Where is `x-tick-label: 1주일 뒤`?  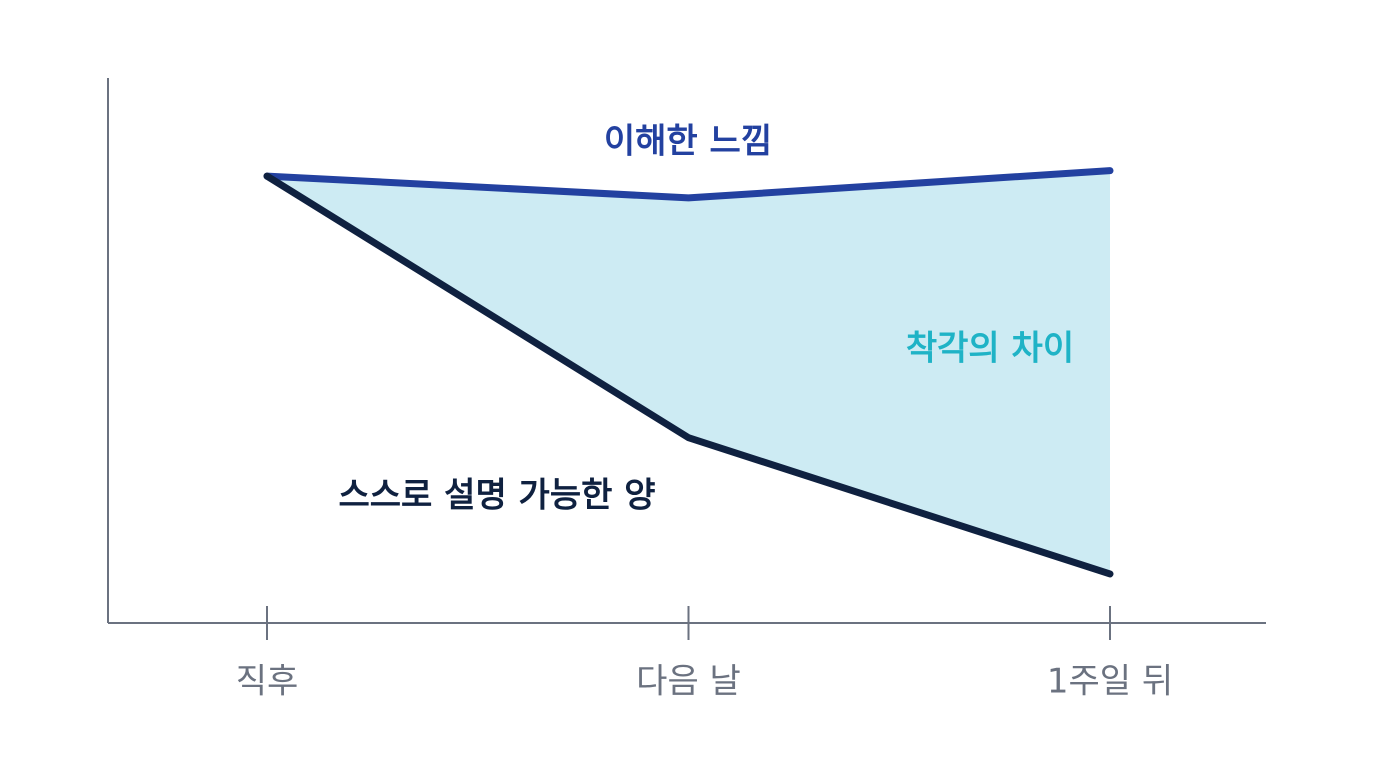 x-tick-label: 1주일 뒤 is located at coordinates (1110, 682).